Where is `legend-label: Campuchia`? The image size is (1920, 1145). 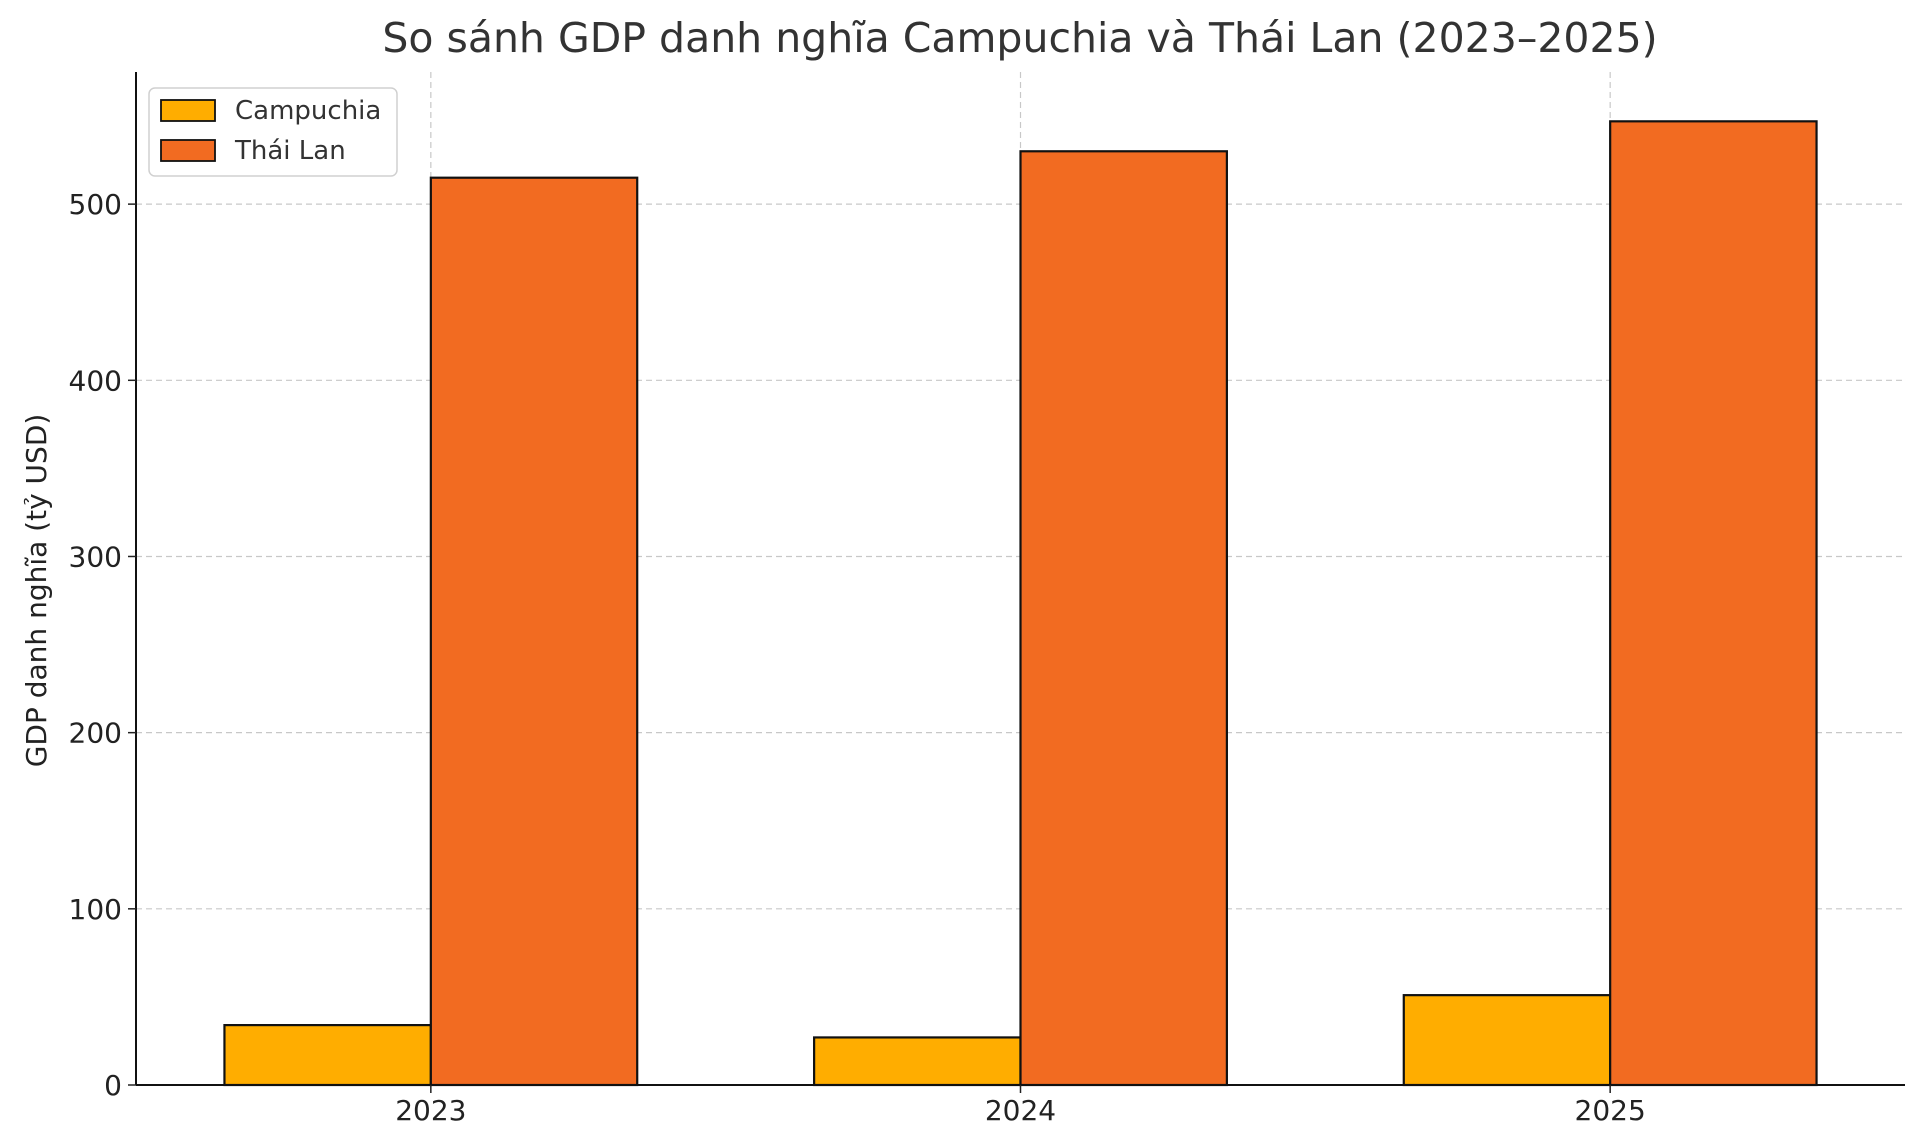 legend-label: Campuchia is located at coordinates (308, 111).